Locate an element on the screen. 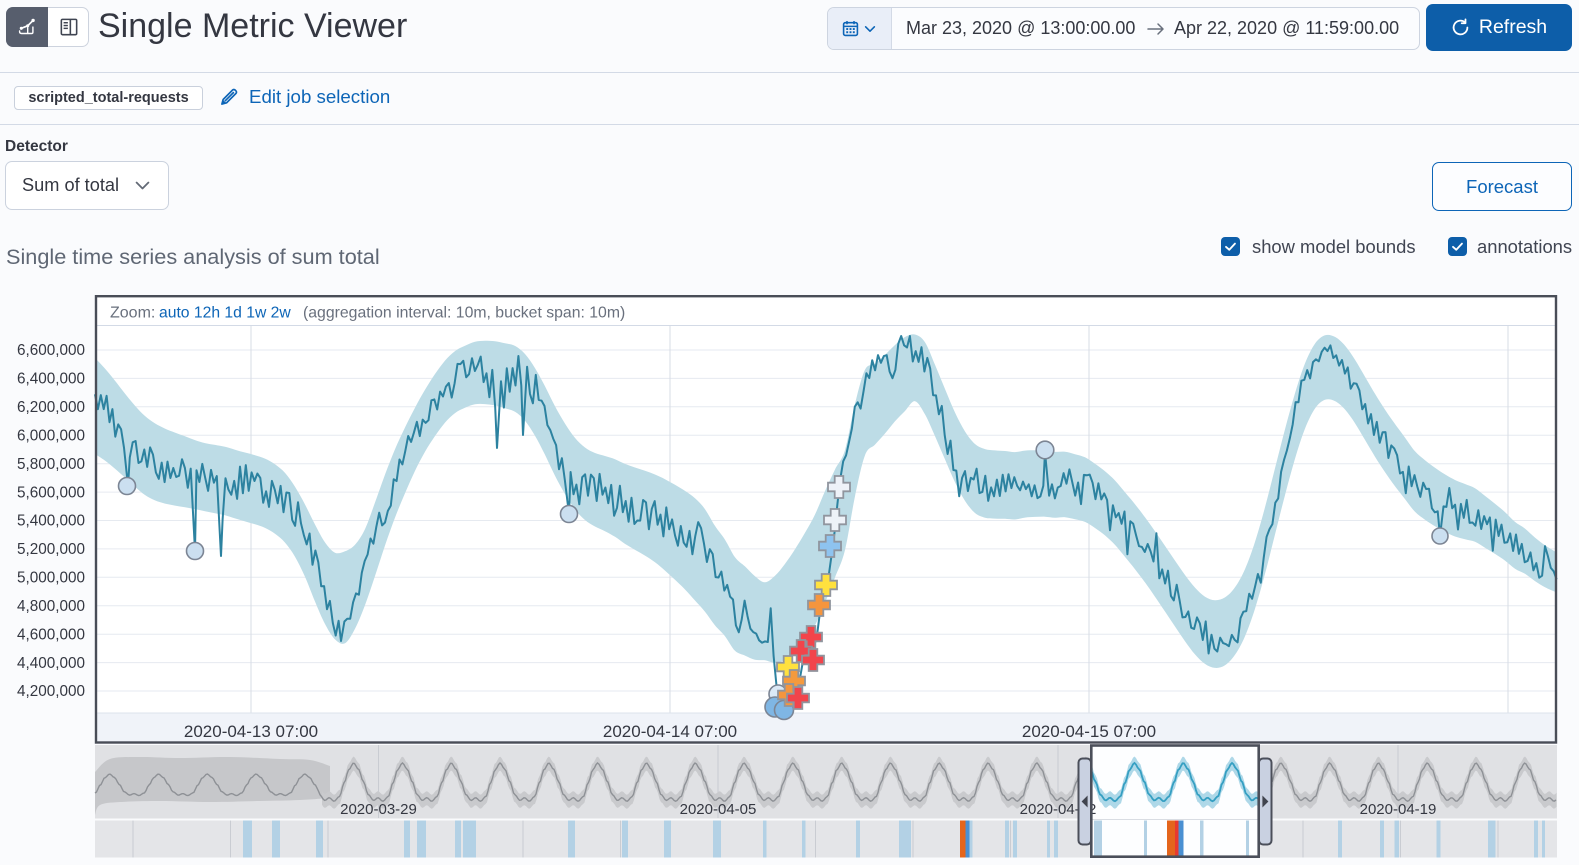 Image resolution: width=1579 pixels, height=865 pixels. svg-text: 2020-04-14 07:00 is located at coordinates (670, 731).